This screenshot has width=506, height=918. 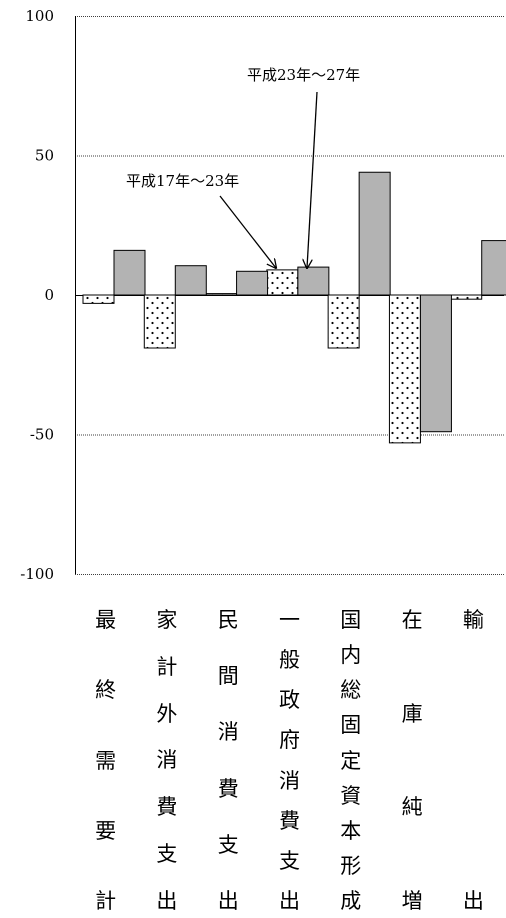 I want to click on x-category-label: 家計外消費支出, so click(x=167, y=760).